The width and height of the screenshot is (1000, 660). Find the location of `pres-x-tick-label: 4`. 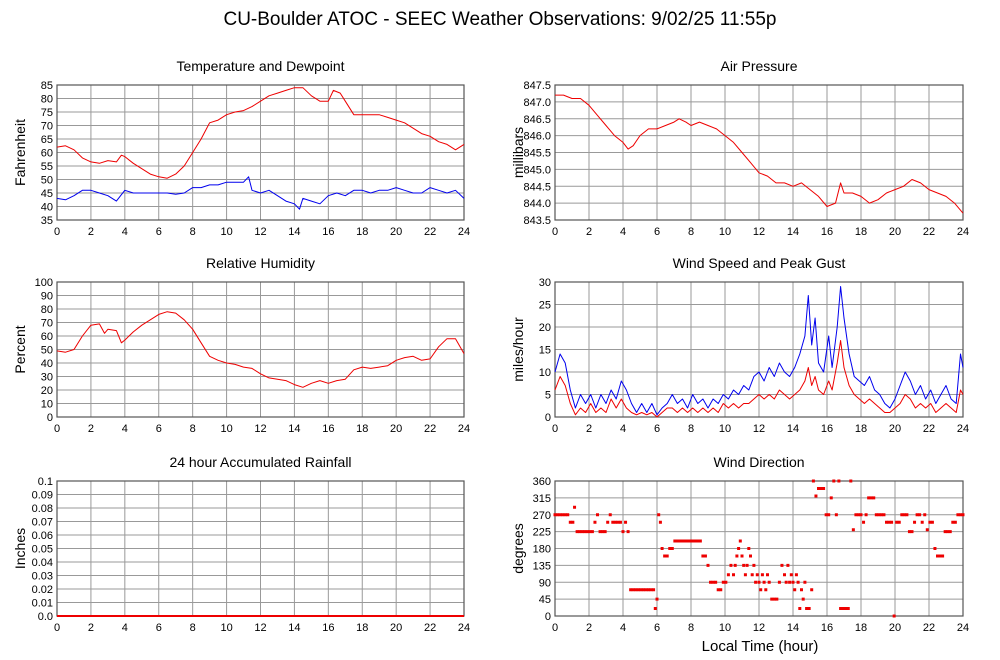

pres-x-tick-label: 4 is located at coordinates (623, 232).